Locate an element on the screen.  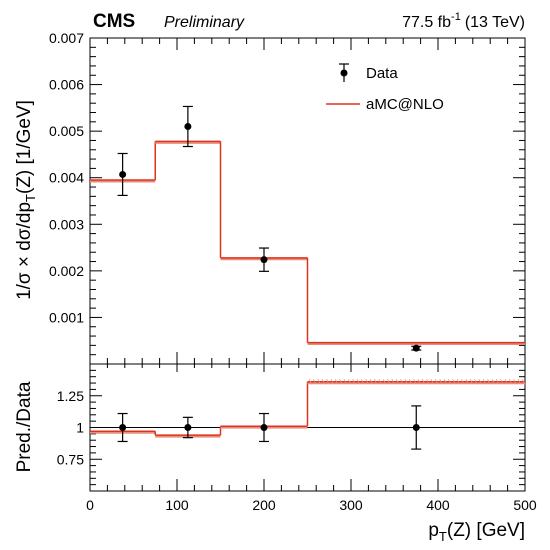
experiment-label: CMS is located at coordinates (114, 21).